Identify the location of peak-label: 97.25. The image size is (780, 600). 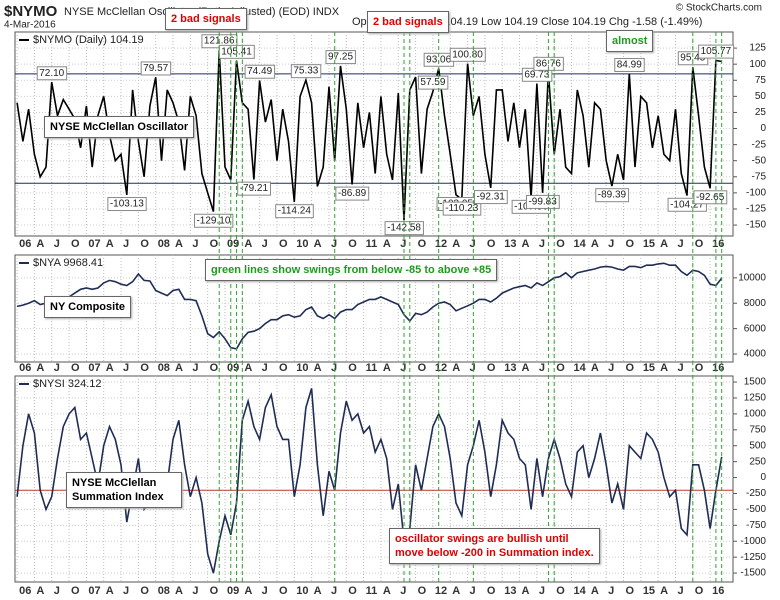
(340, 57).